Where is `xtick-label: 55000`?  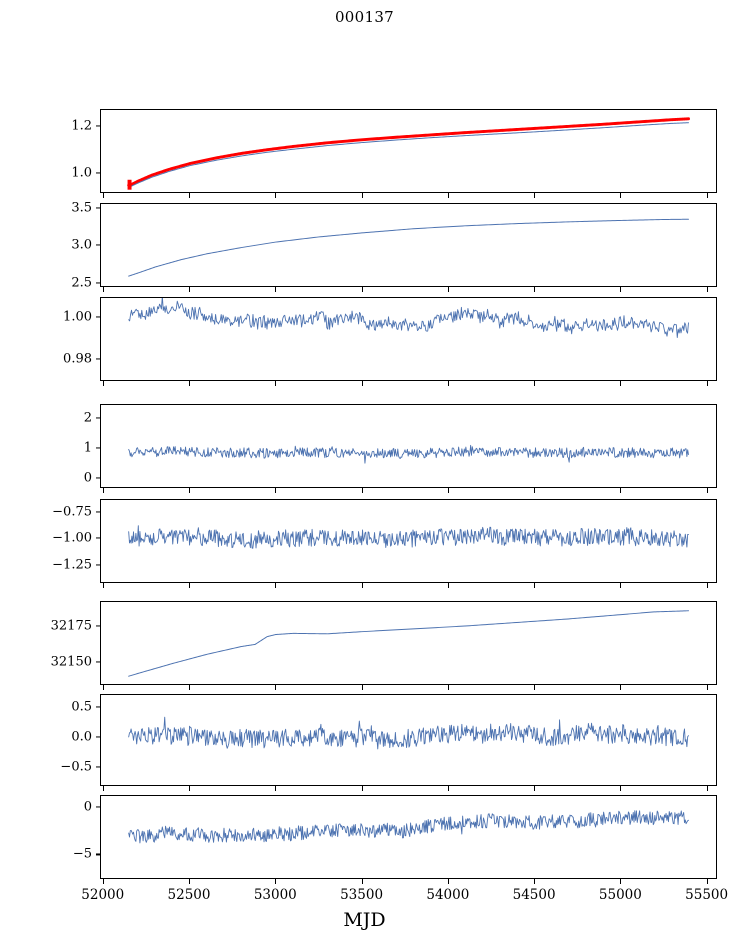 xtick-label: 55000 is located at coordinates (620, 895).